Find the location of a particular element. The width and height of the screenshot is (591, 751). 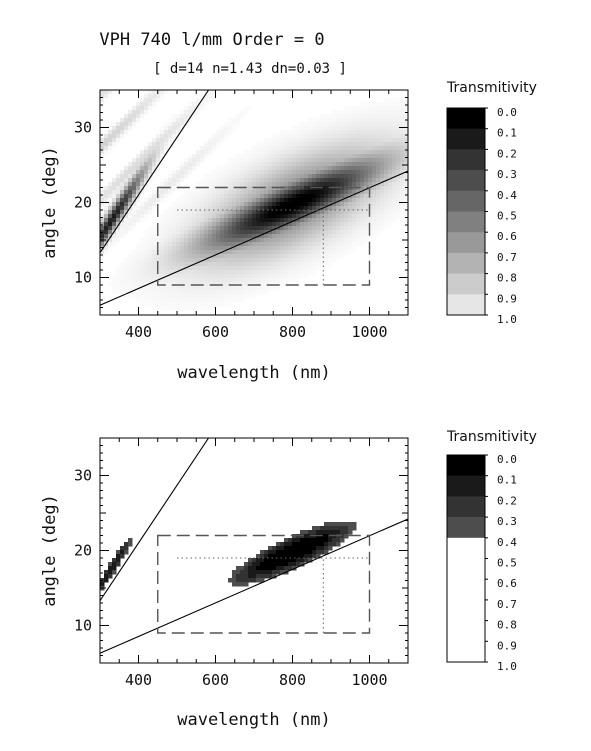

legend-label: 0.1 is located at coordinates (507, 133).